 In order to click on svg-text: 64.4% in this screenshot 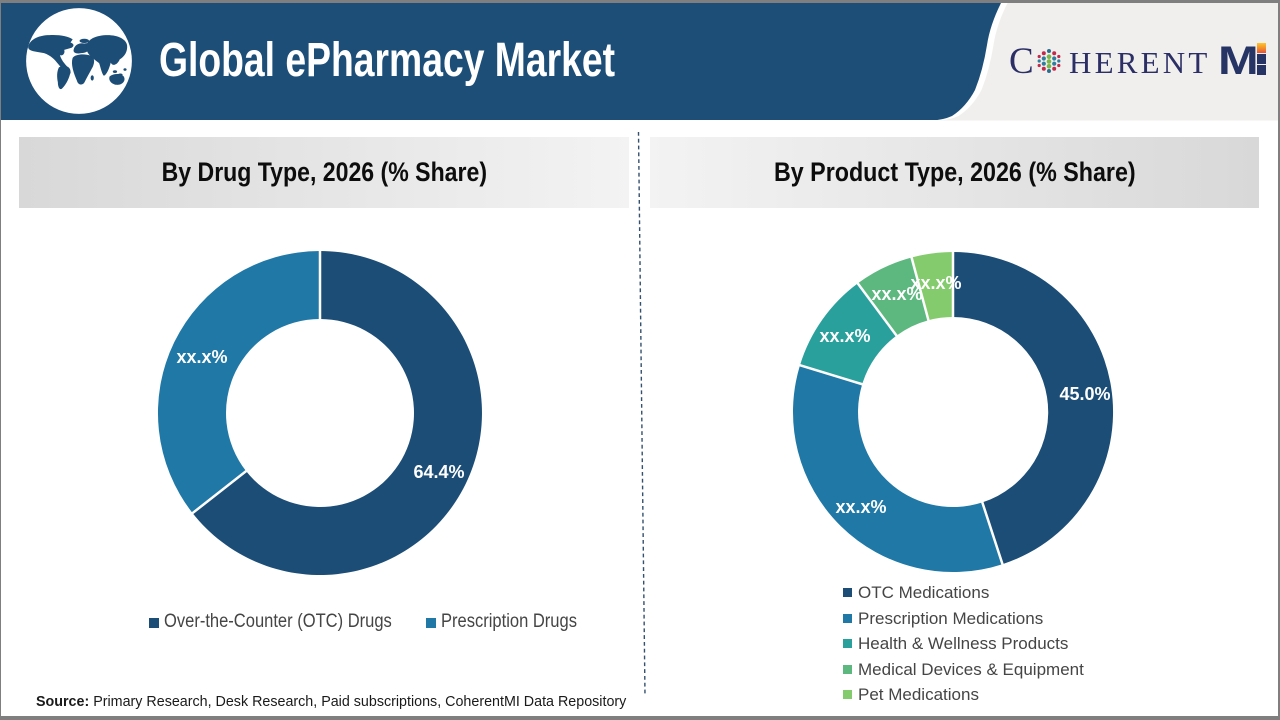, I will do `click(438, 472)`.